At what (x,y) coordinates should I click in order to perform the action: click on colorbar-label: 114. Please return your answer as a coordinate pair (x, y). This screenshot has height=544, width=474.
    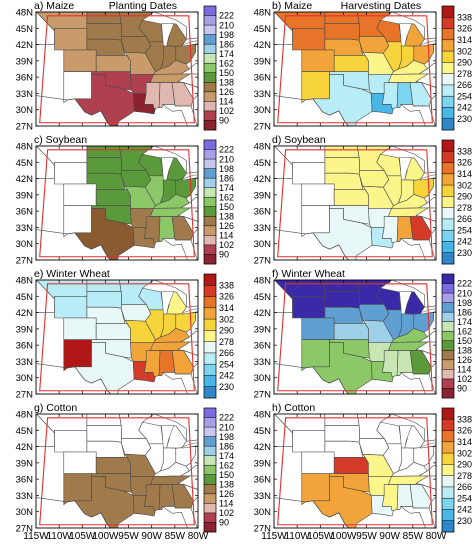
    Looking at the image, I should click on (226, 102).